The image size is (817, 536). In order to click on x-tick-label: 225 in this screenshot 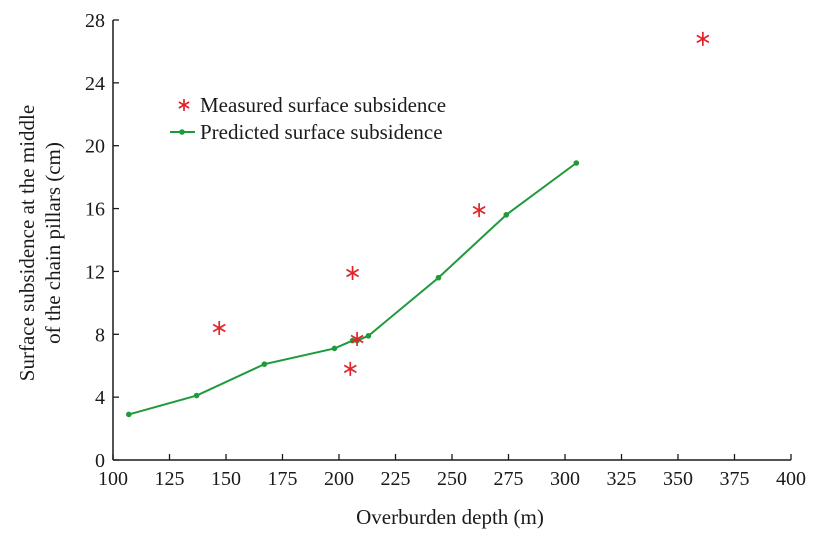, I will do `click(396, 479)`.